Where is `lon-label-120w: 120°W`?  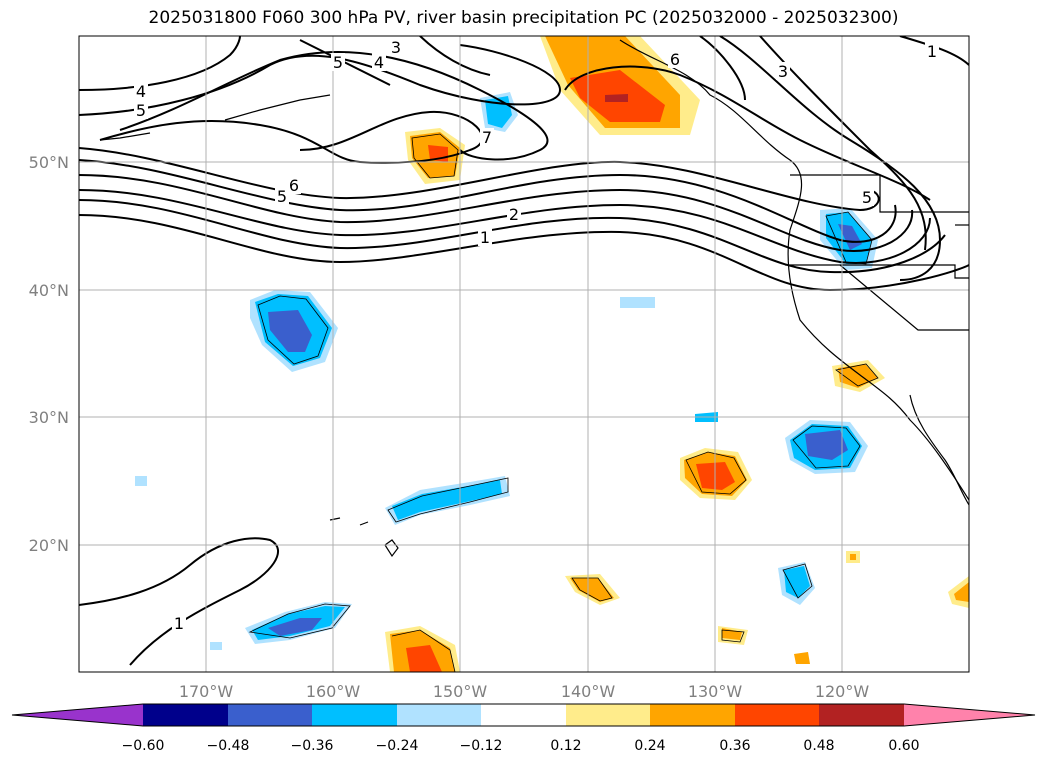
lon-label-120w: 120°W is located at coordinates (842, 691).